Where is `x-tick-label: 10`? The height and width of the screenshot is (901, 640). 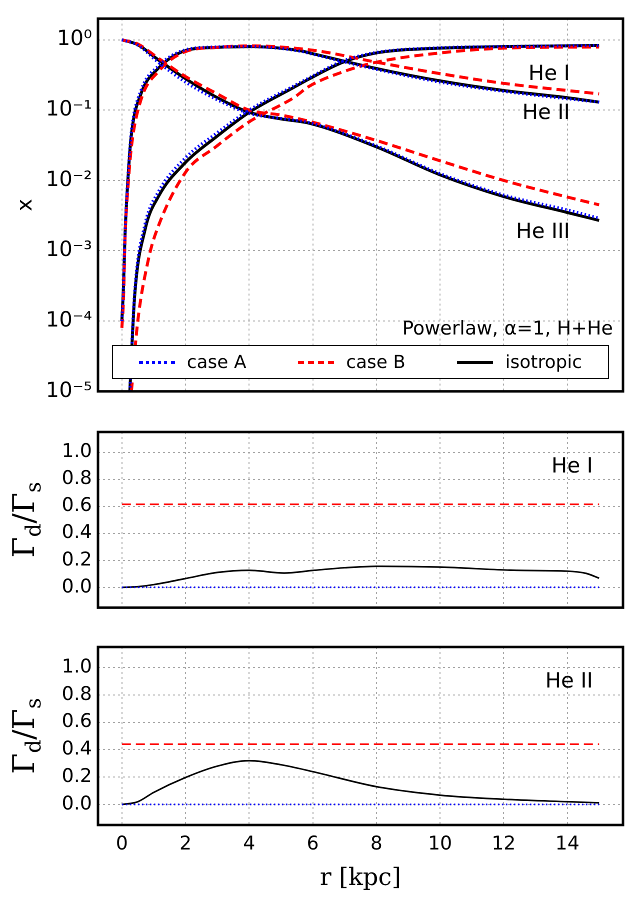 x-tick-label: 10 is located at coordinates (440, 843).